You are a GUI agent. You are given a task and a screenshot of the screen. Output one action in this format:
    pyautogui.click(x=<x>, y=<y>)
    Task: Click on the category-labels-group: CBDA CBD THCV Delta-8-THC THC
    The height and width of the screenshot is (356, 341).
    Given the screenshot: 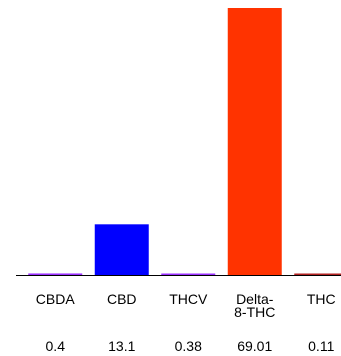 What is the action you would take?
    pyautogui.click(x=186, y=305)
    